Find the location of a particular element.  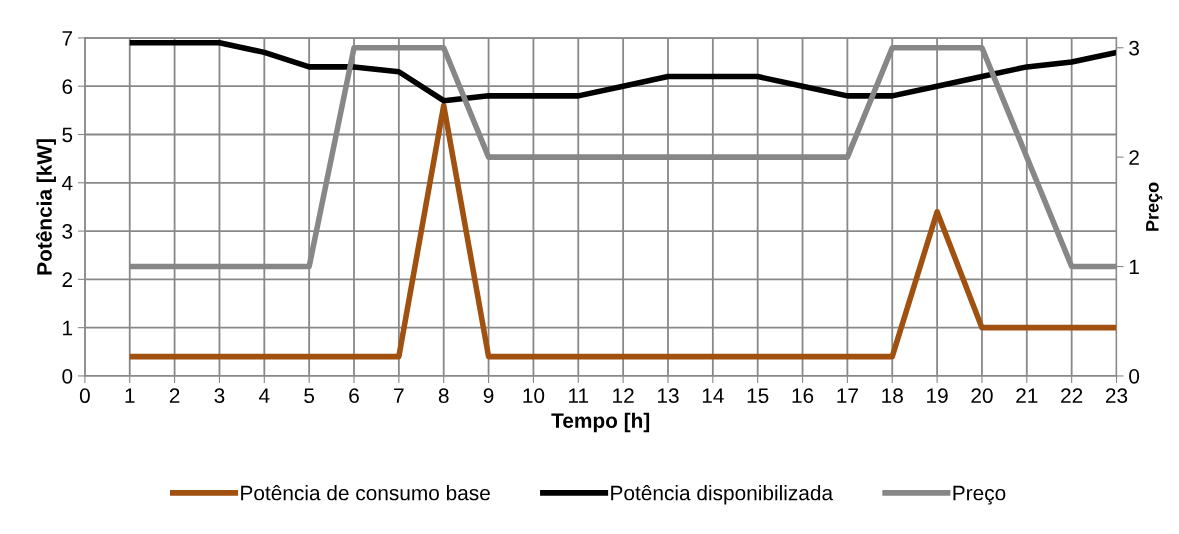

x-tick-label: 23 is located at coordinates (1116, 396).